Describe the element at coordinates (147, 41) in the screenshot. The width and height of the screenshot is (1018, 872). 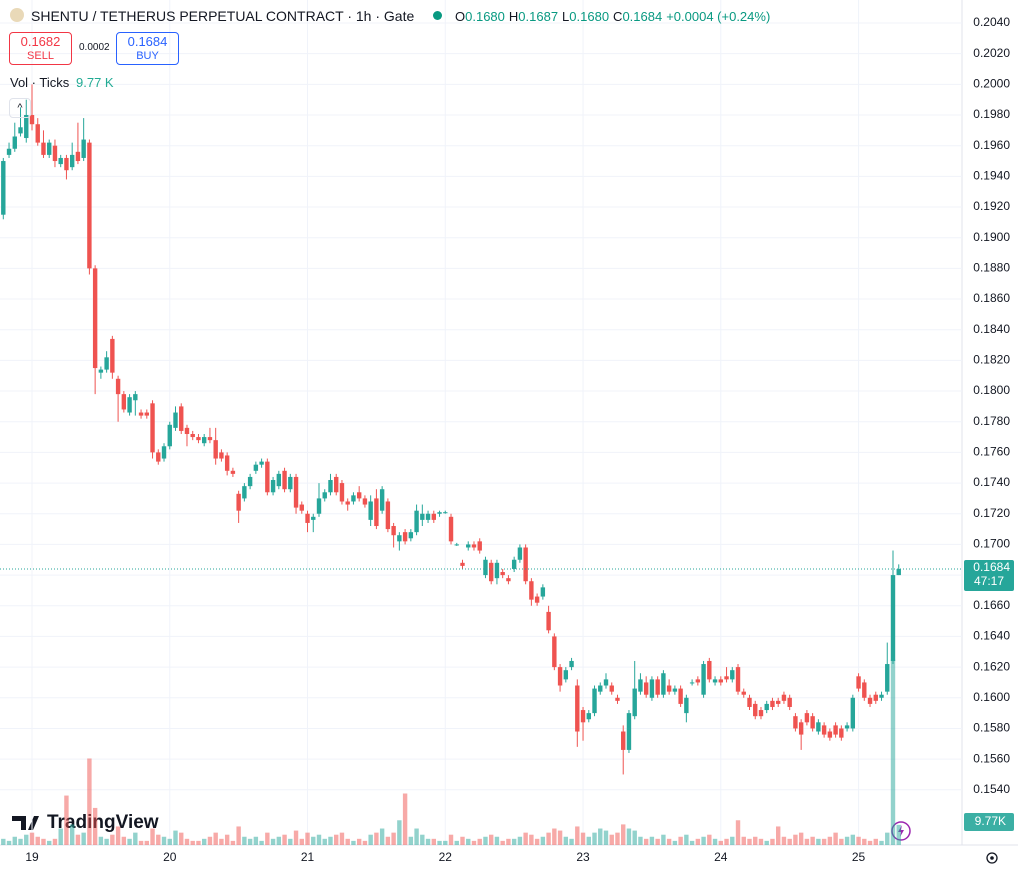
I see `buy-price: 0.1684` at that location.